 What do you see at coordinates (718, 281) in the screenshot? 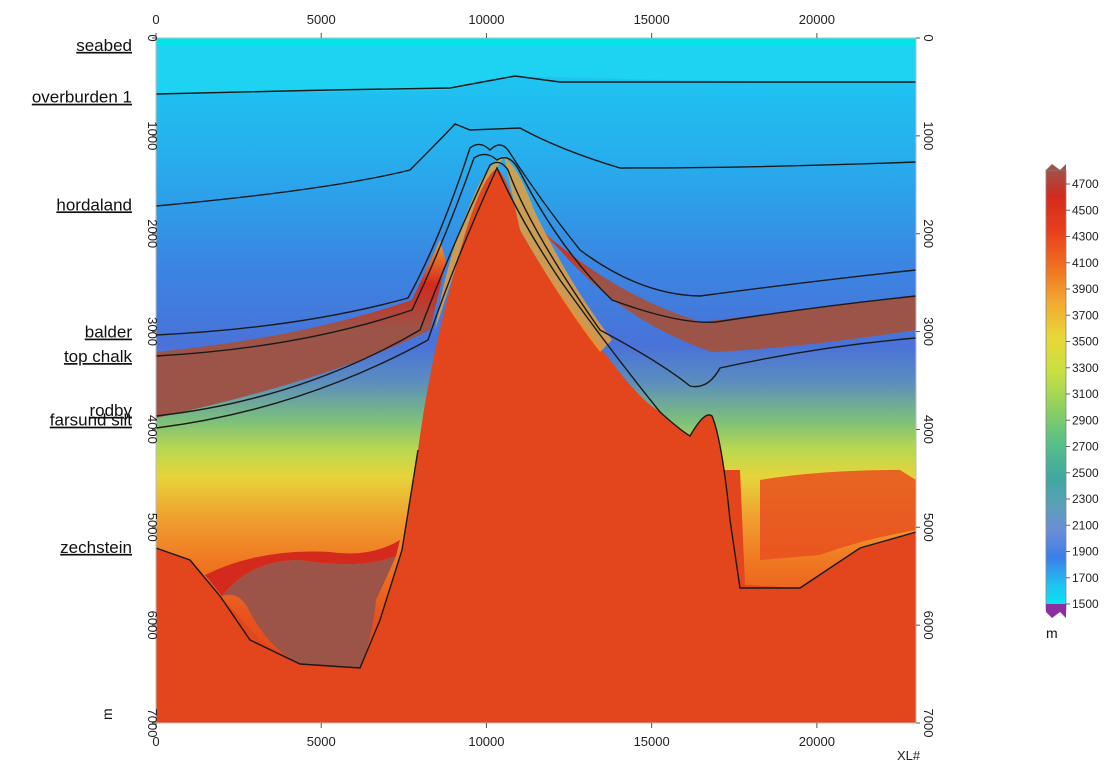
I see `right-brown-band` at bounding box center [718, 281].